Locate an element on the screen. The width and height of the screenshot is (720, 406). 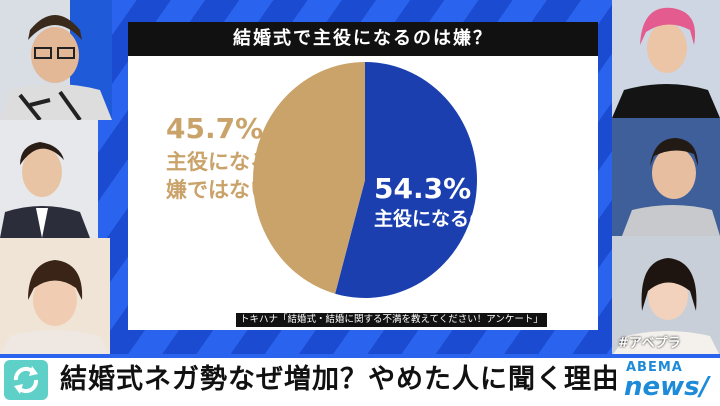
survey-source-caption: トキハナ「結婚式・結婚に関する不満を教えてください！アンケート」 is located at coordinates (391, 320).